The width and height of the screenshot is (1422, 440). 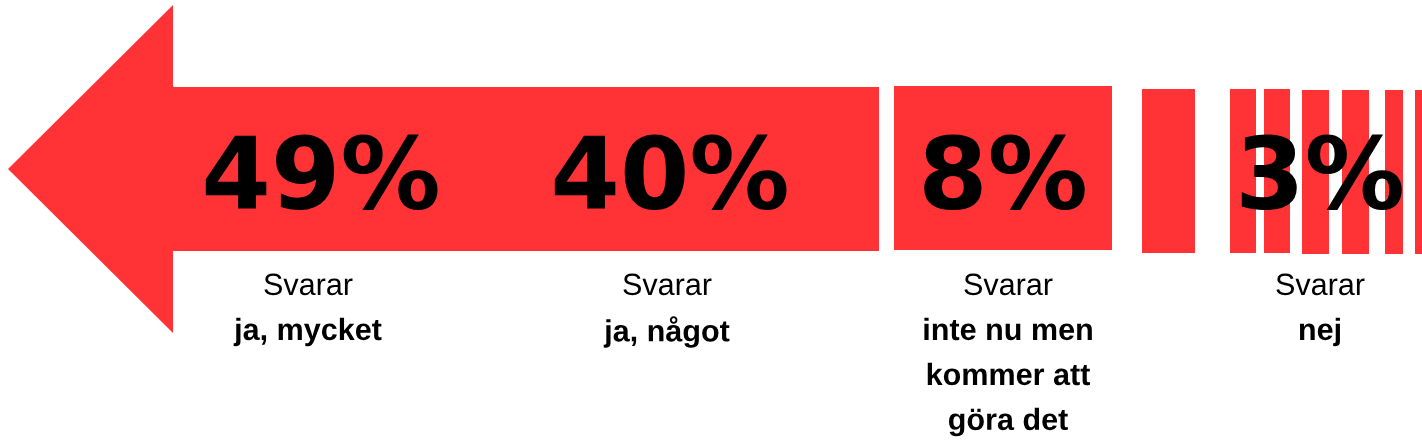 What do you see at coordinates (670, 172) in the screenshot?
I see `data-label: 40%` at bounding box center [670, 172].